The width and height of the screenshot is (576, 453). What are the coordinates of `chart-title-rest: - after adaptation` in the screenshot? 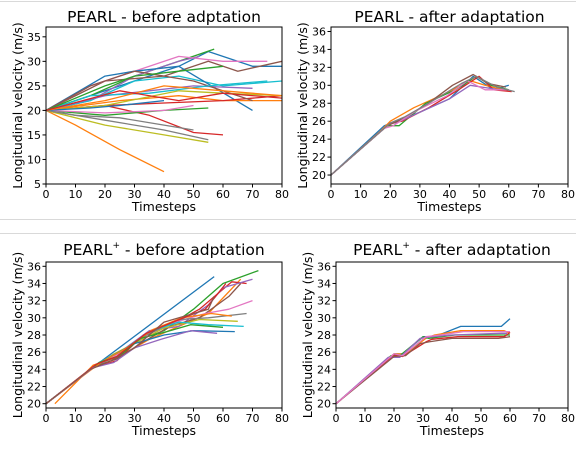 It's located at (480, 250).